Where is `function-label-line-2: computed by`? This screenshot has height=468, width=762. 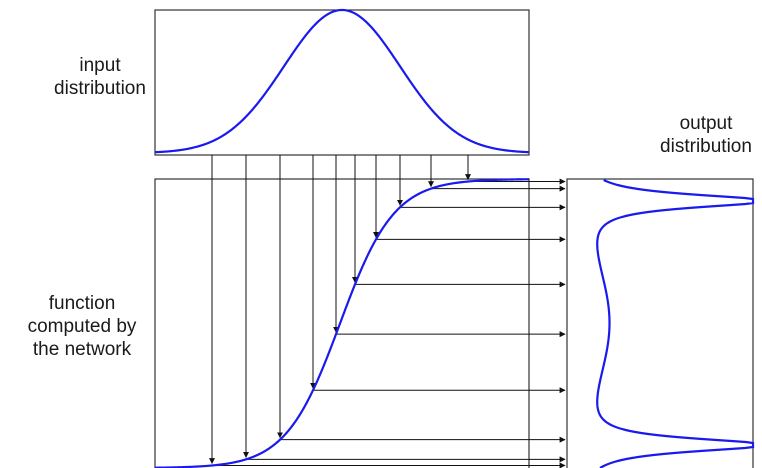
function-label-line-2: computed by is located at coordinates (82, 326).